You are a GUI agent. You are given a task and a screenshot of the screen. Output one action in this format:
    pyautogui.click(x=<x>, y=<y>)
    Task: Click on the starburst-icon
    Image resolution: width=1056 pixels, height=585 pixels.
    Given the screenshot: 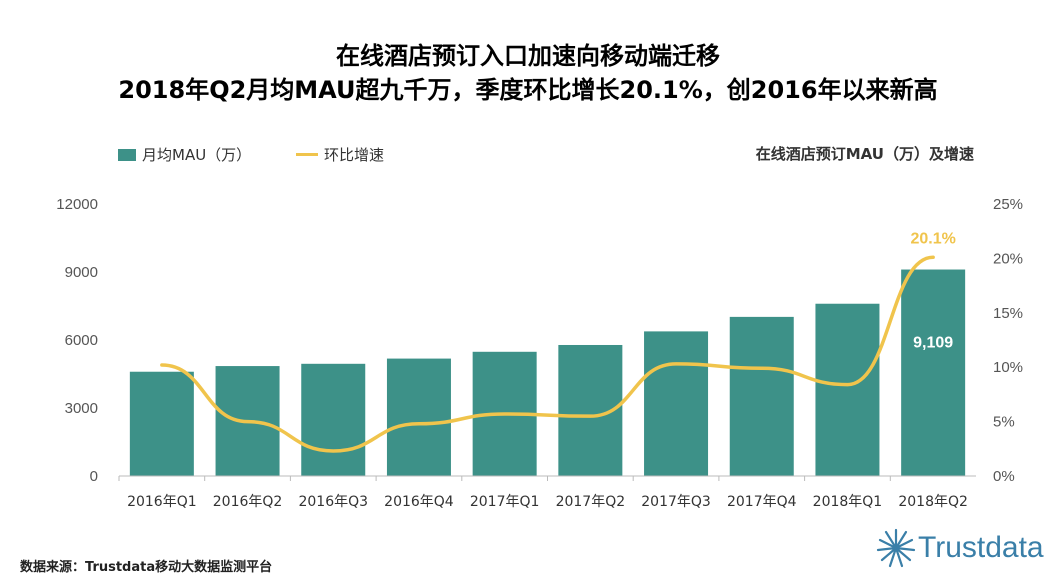 What is the action you would take?
    pyautogui.click(x=896, y=548)
    